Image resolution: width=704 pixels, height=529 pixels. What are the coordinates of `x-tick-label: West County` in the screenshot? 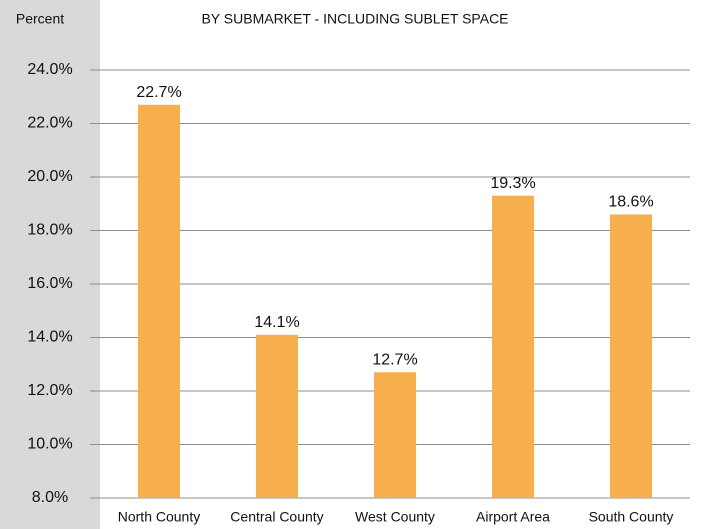 It's located at (395, 517).